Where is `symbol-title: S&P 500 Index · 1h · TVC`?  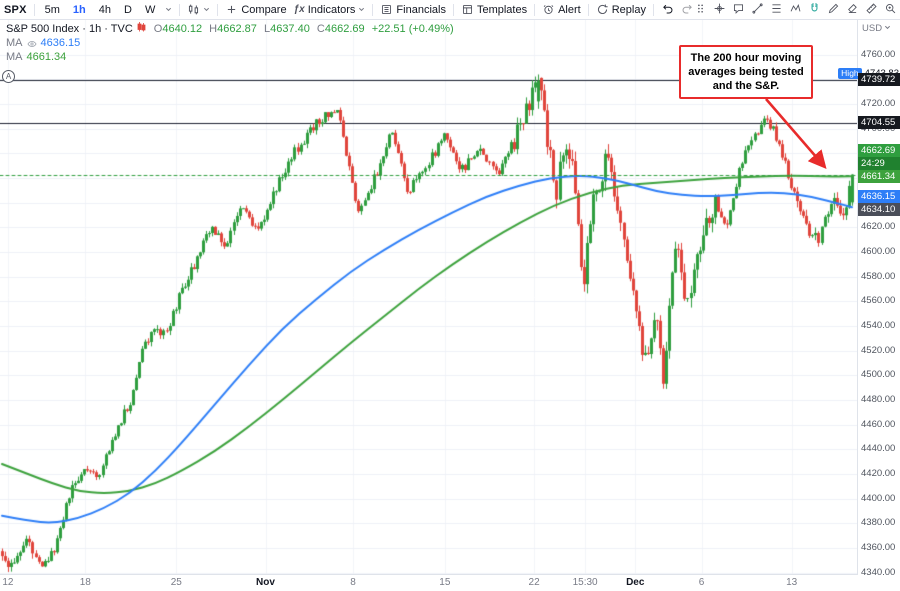 symbol-title: S&P 500 Index · 1h · TVC is located at coordinates (69, 28).